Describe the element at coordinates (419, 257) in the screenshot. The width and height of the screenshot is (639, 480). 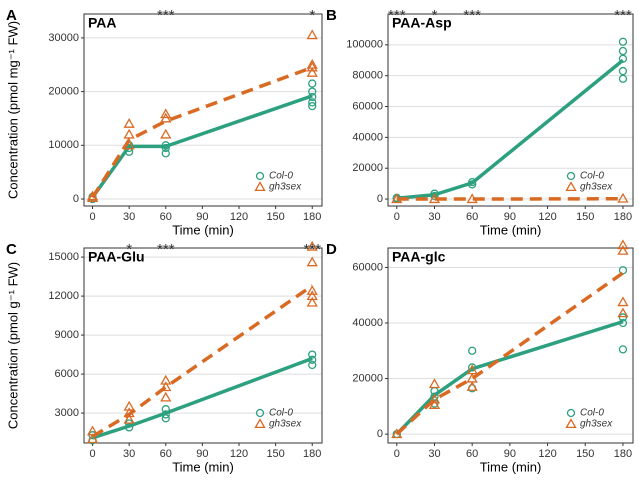
I see `panel-title: PAA-glc` at that location.